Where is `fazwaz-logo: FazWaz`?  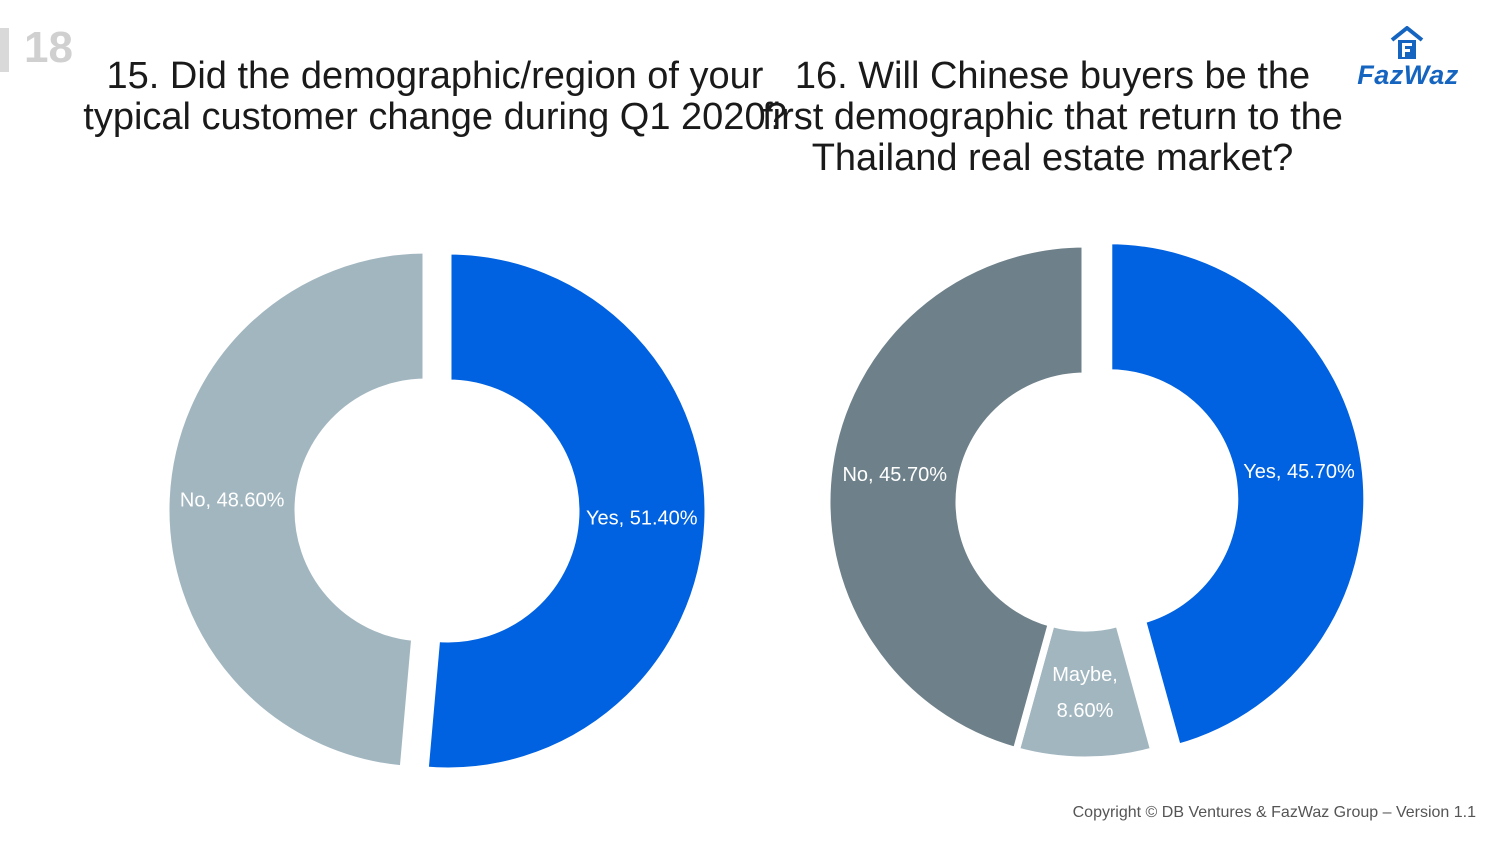 fazwaz-logo: FazWaz is located at coordinates (1408, 59).